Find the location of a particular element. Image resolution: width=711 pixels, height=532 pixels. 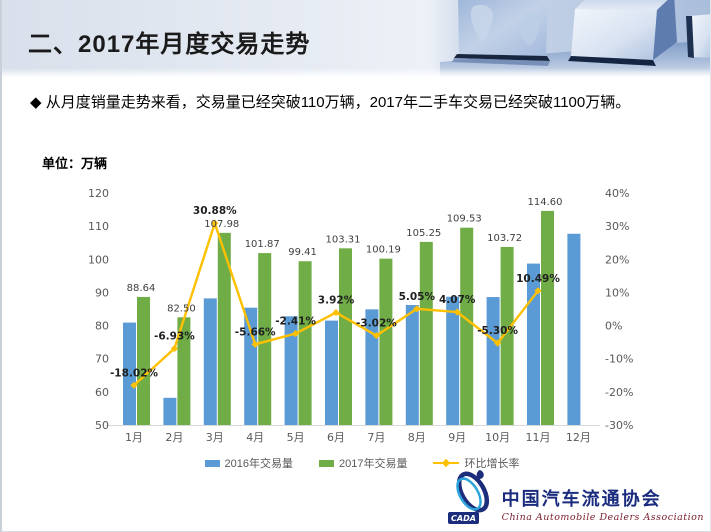

svg-text: 4月 is located at coordinates (255, 437).